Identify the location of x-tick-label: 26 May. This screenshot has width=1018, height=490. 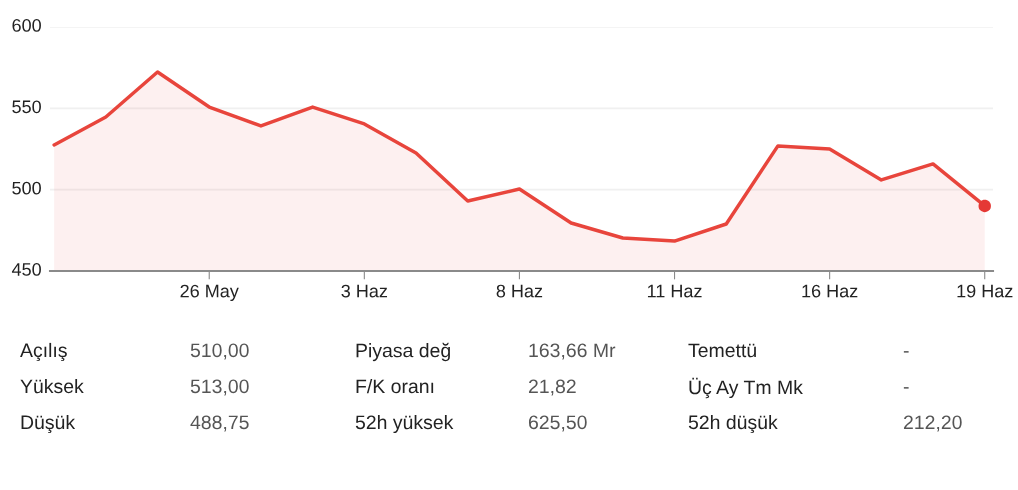
(209, 293).